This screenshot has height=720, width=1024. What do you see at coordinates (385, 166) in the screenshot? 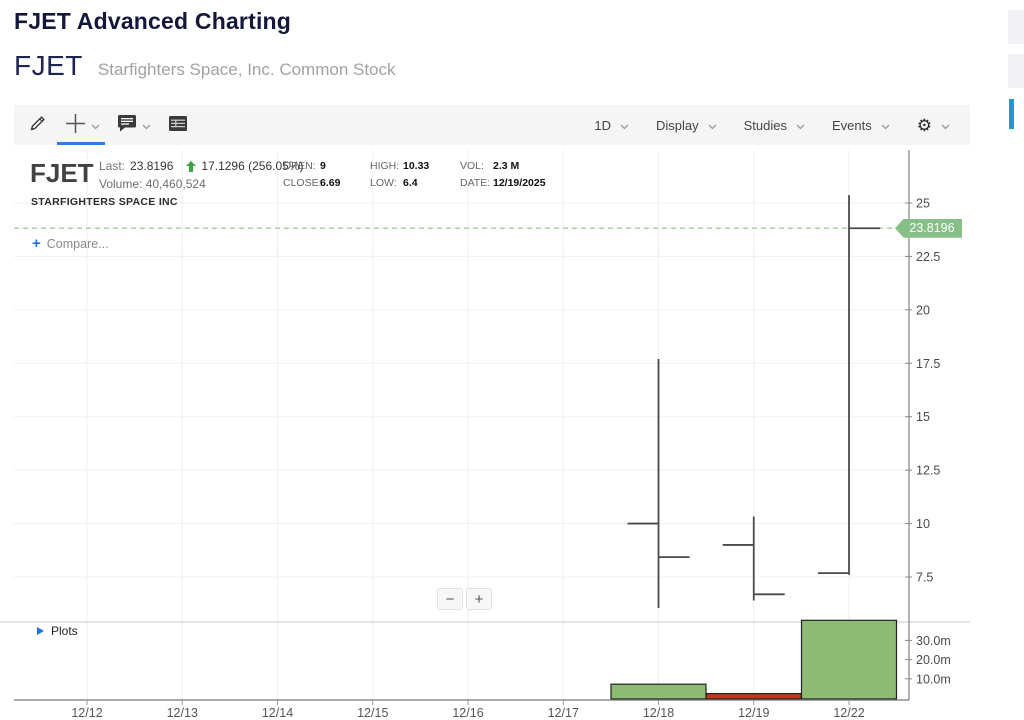
I see `high-label: HIGH:` at bounding box center [385, 166].